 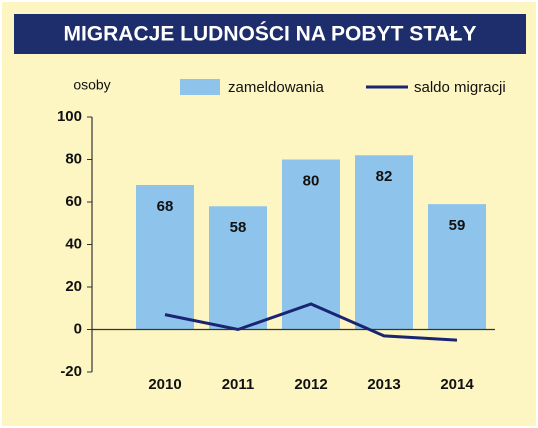 What do you see at coordinates (91, 85) in the screenshot?
I see `y-axis-label: osoby` at bounding box center [91, 85].